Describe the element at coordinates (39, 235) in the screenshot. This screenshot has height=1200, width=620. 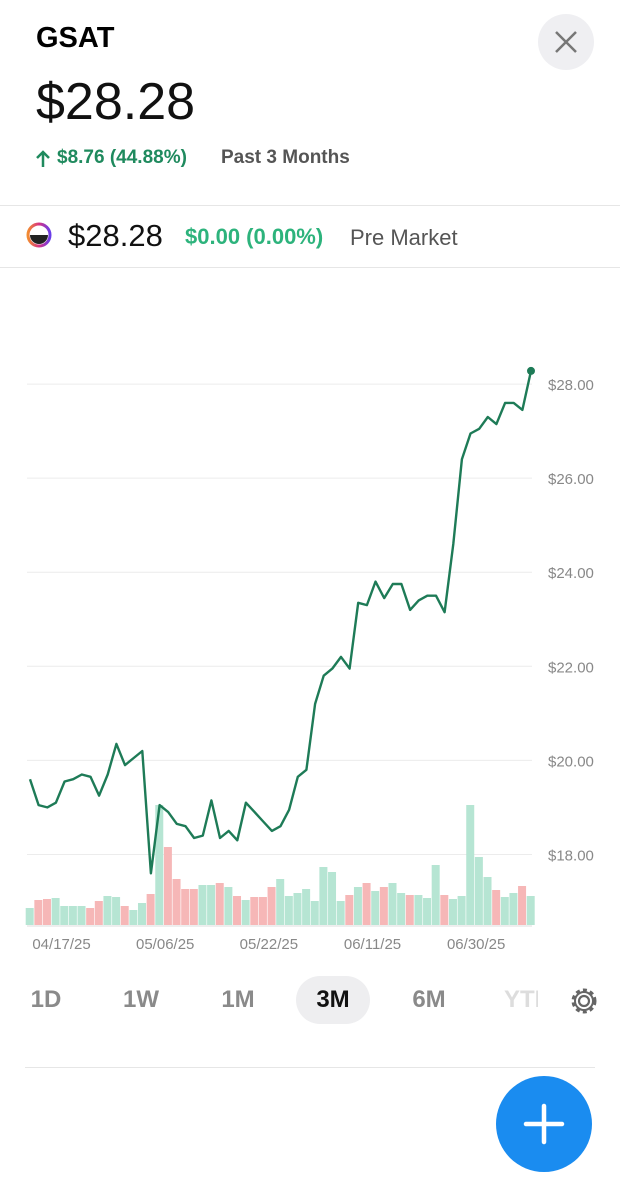
I see `market-icon` at that location.